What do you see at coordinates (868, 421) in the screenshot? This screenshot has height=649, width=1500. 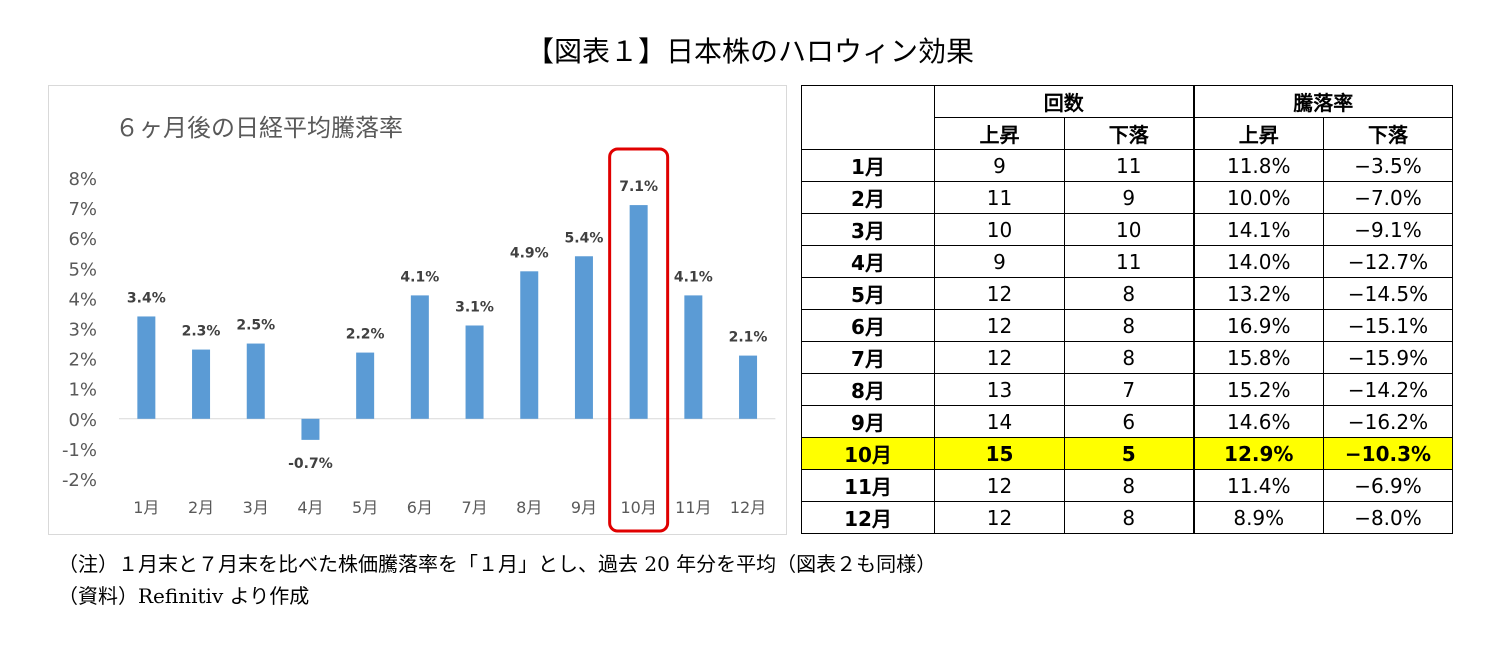 I see `cell-month: 9月` at bounding box center [868, 421].